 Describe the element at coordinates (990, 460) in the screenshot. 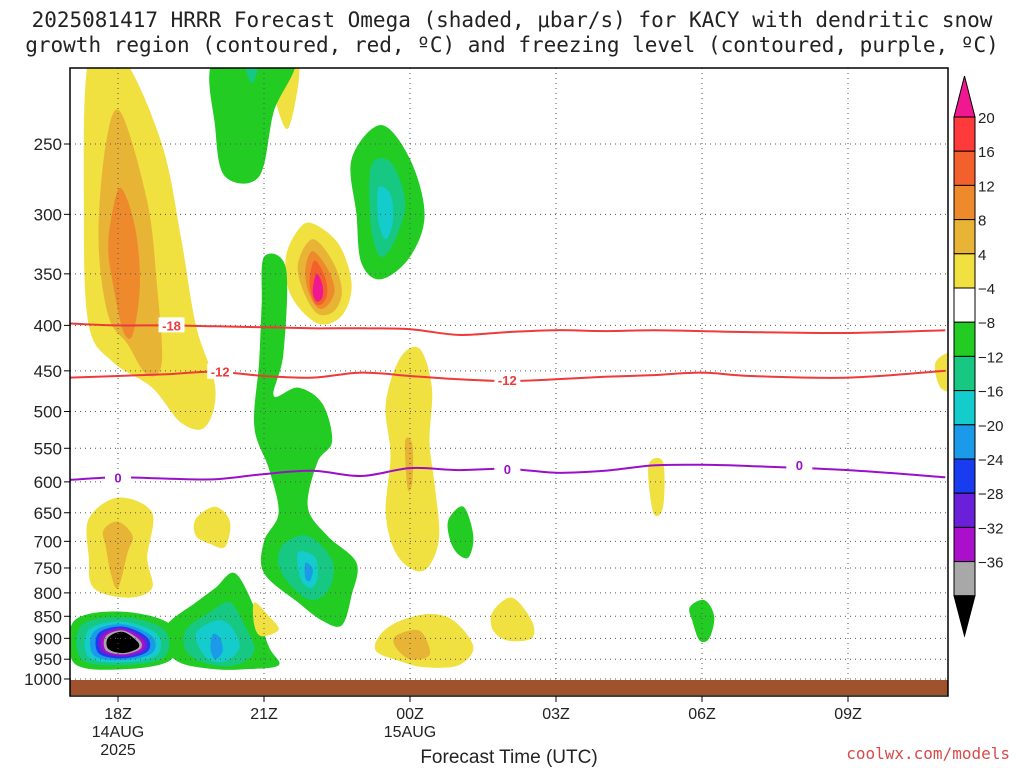

I see `colorbar-label-10: −24` at that location.